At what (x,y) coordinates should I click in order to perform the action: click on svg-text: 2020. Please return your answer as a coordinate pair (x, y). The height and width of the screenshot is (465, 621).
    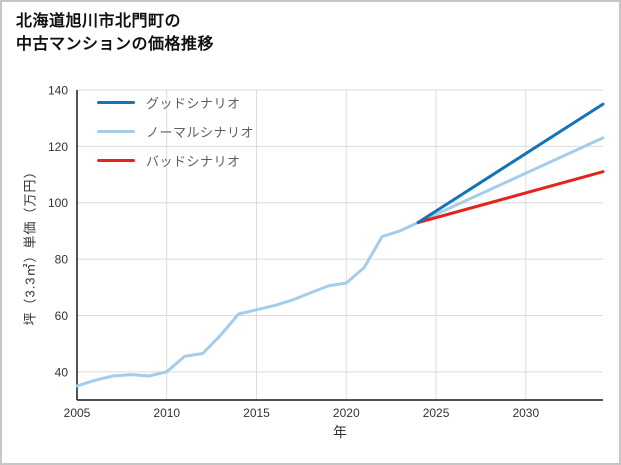
    Looking at the image, I should click on (346, 413).